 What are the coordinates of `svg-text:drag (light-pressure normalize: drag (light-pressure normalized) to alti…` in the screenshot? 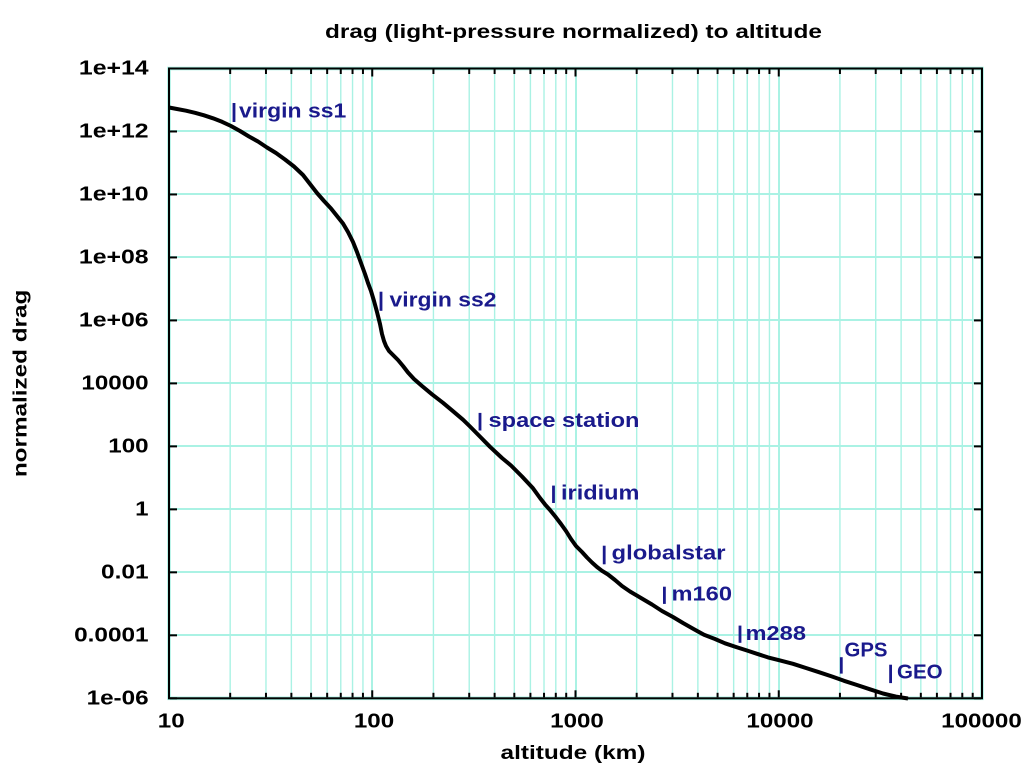 It's located at (573, 32).